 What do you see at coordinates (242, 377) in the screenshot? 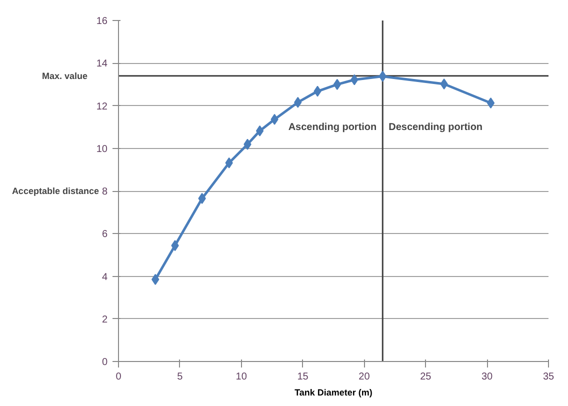
I see `x-tick-label: 10` at bounding box center [242, 377].